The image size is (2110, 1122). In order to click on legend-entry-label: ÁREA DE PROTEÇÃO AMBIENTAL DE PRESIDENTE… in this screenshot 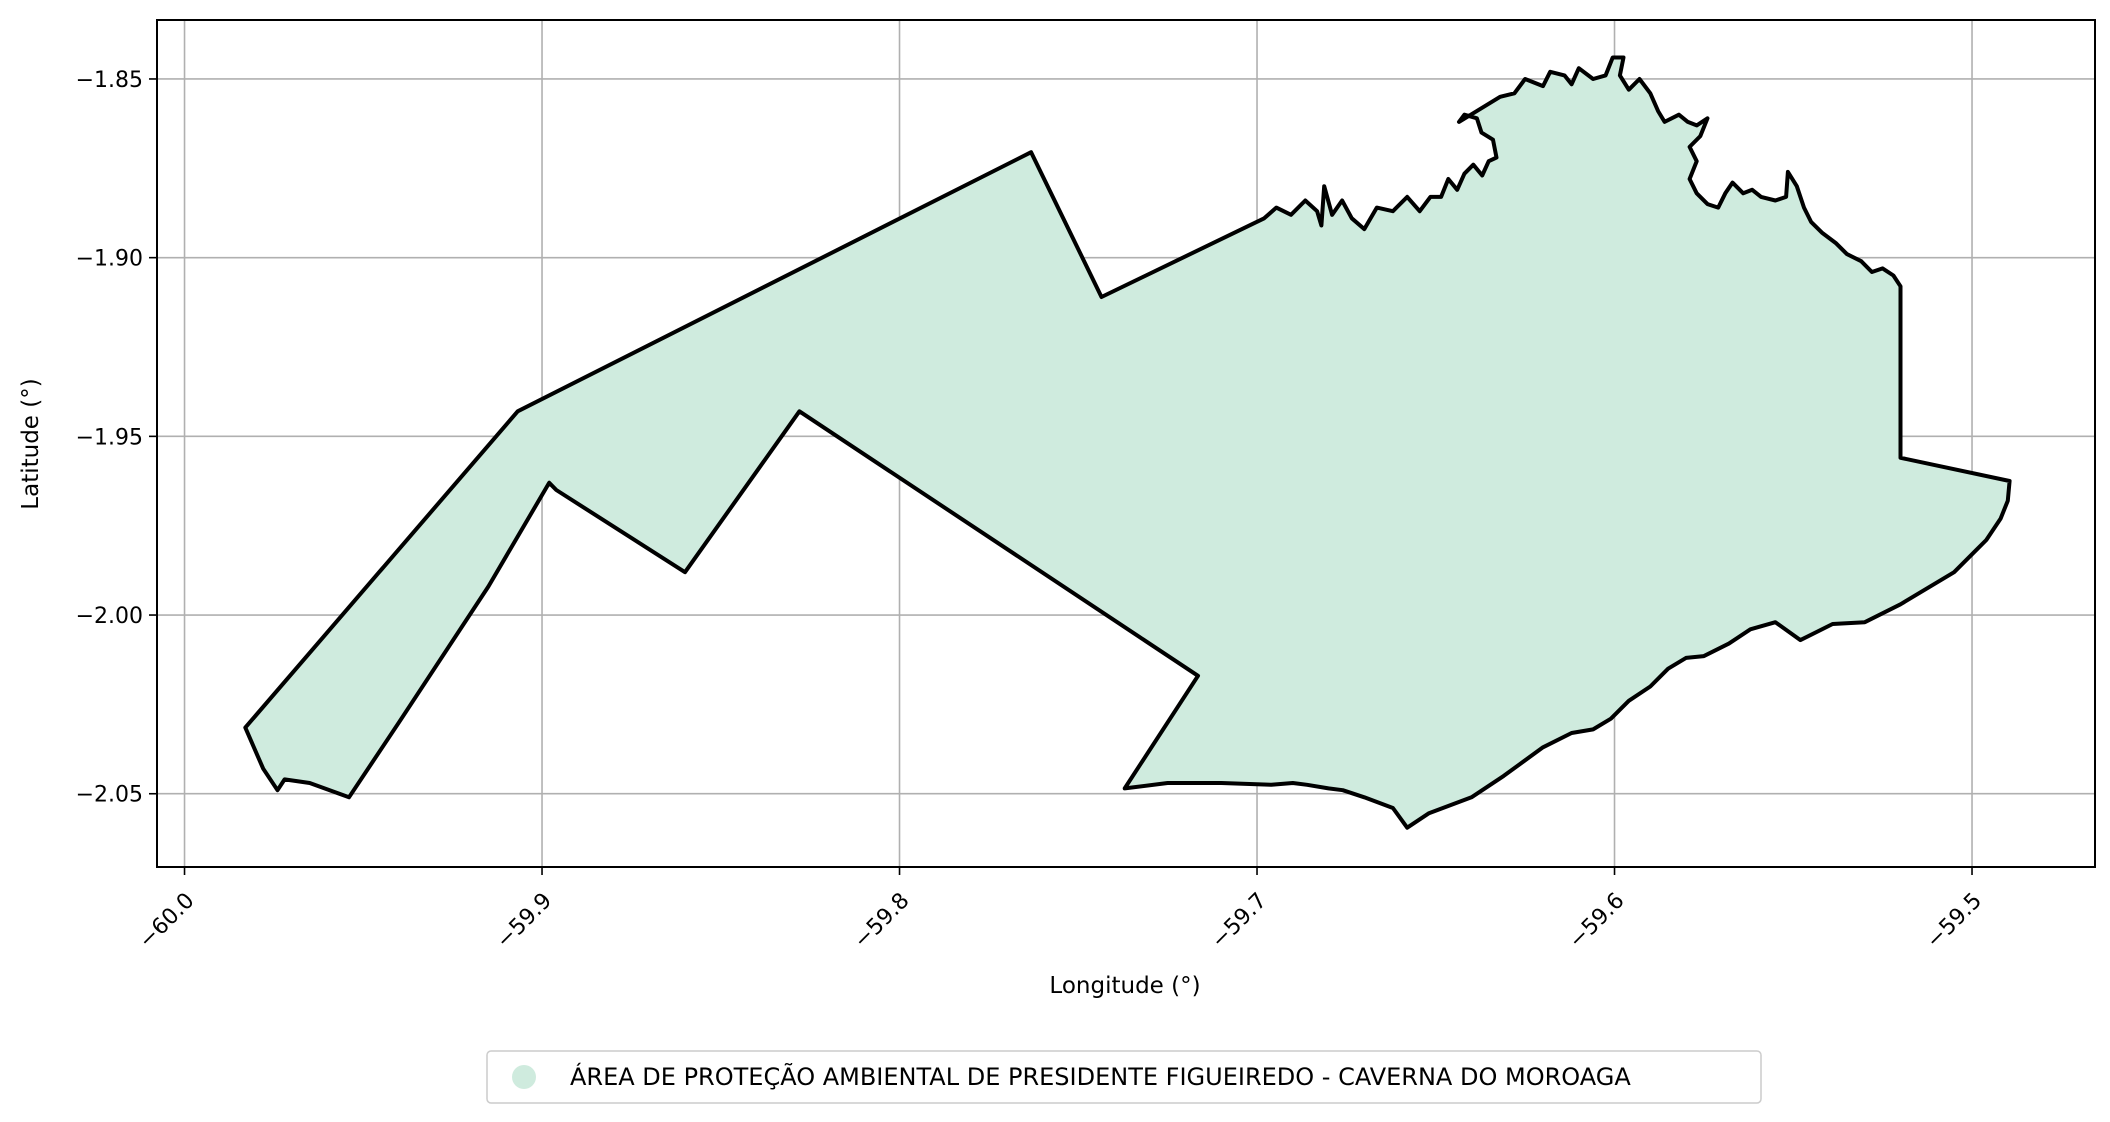, I will do `click(1100, 1076)`.